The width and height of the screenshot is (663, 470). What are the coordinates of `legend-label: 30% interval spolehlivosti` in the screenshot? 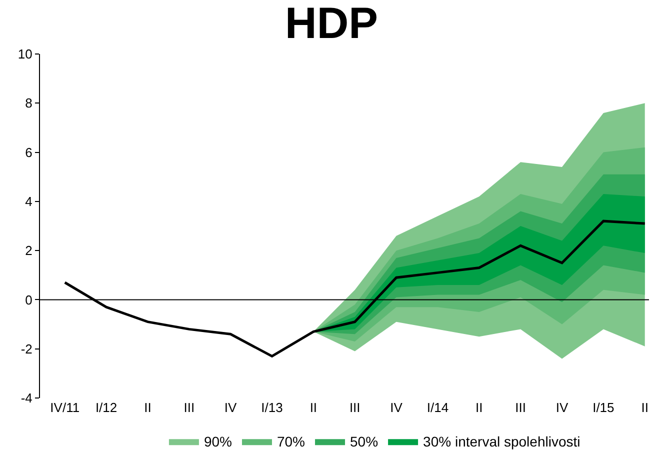 It's located at (501, 442).